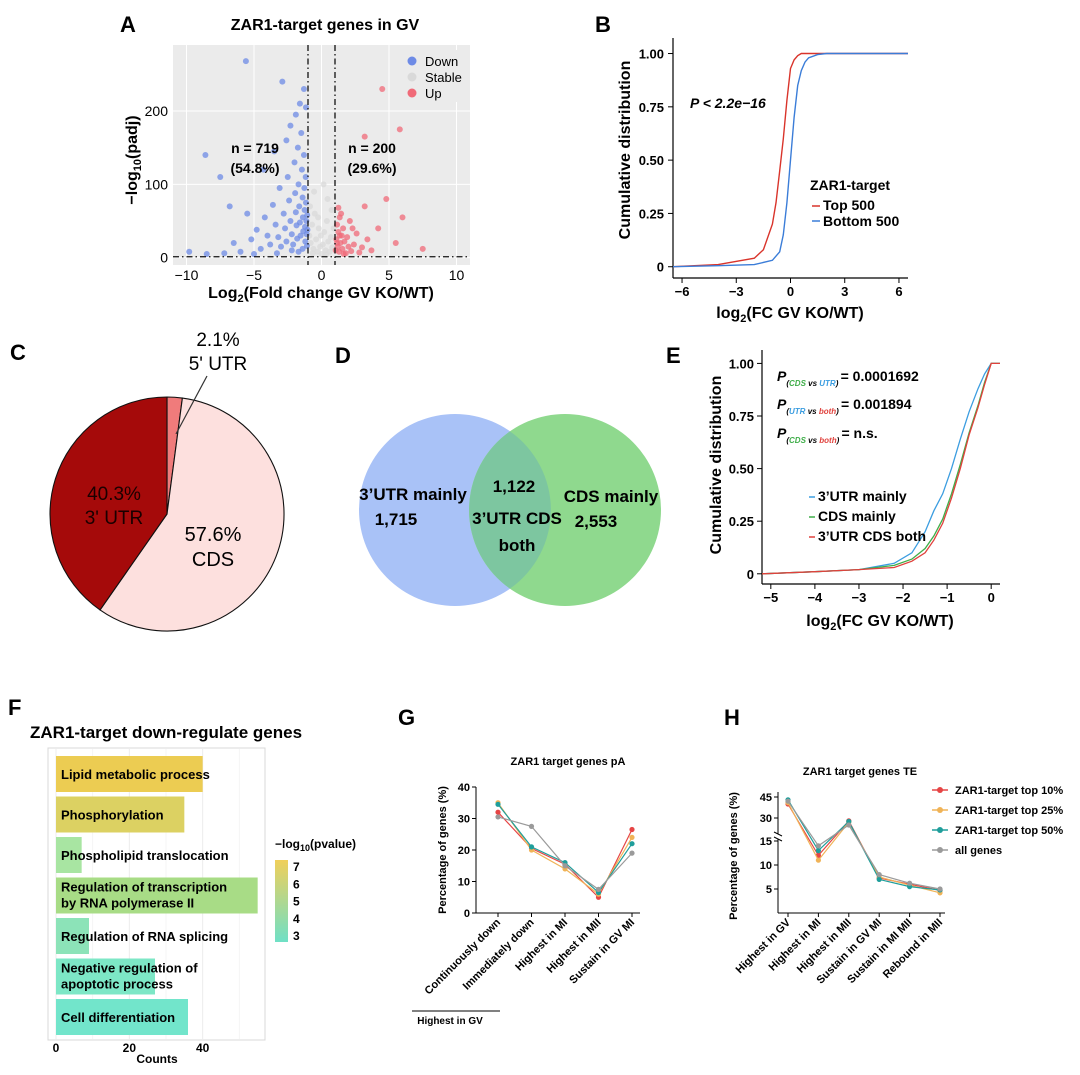 This screenshot has width=1080, height=1075. What do you see at coordinates (145, 855) in the screenshot?
I see `panel-f-bar-label: Phospholipid translocation` at bounding box center [145, 855].